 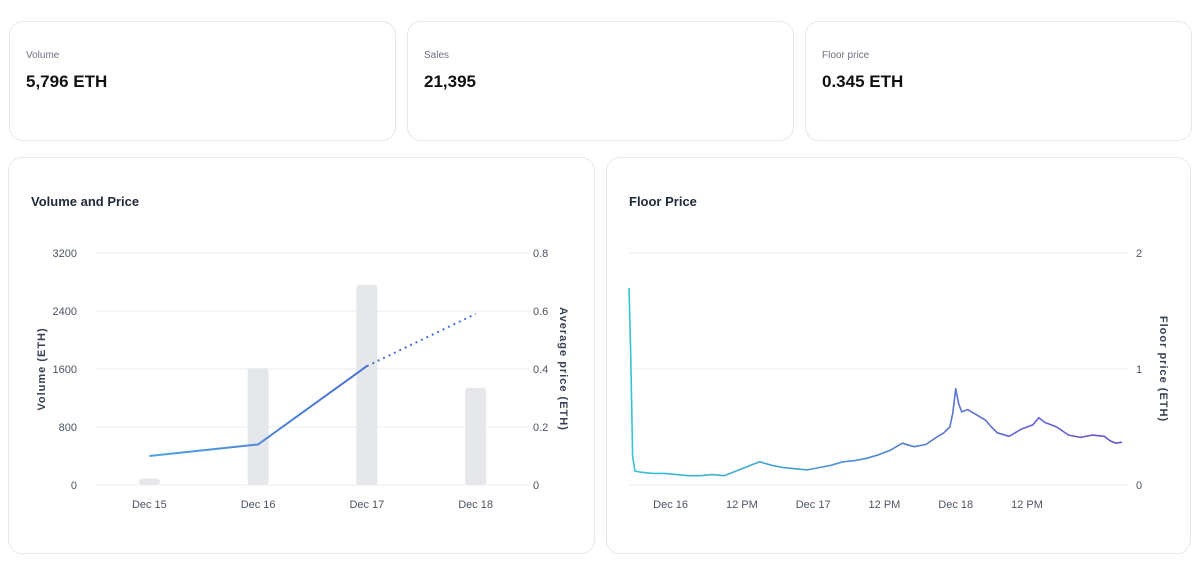 I want to click on volume-stat-card: Volume 5,796 ETH, so click(x=202, y=81).